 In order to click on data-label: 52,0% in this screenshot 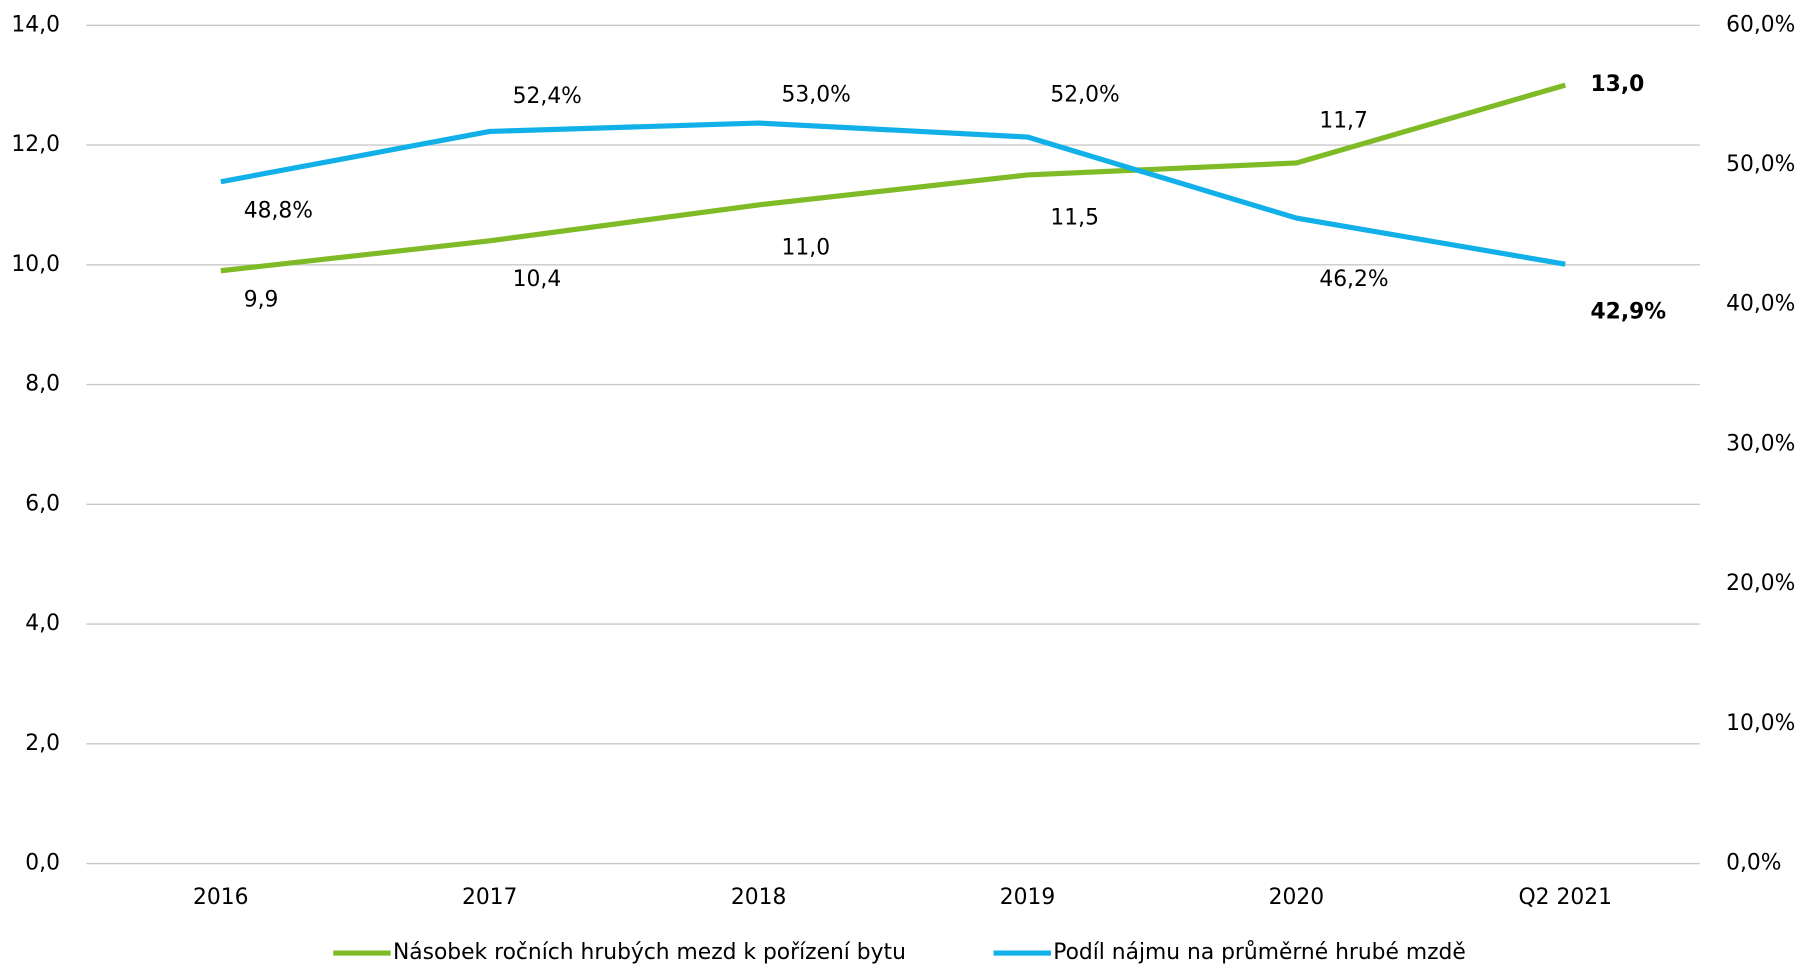, I will do `click(1084, 95)`.